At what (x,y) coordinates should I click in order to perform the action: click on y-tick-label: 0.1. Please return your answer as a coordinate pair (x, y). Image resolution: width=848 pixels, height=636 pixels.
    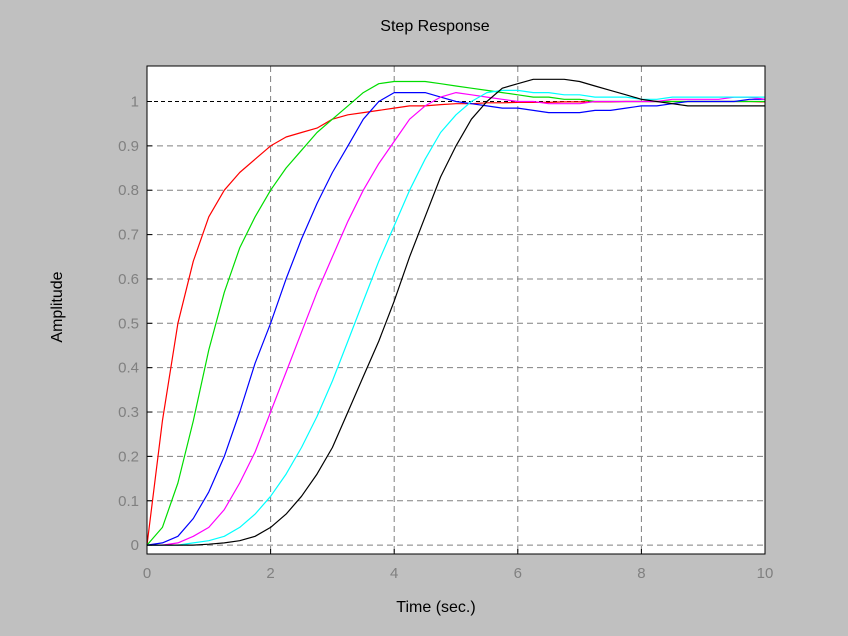
    Looking at the image, I should click on (128, 501).